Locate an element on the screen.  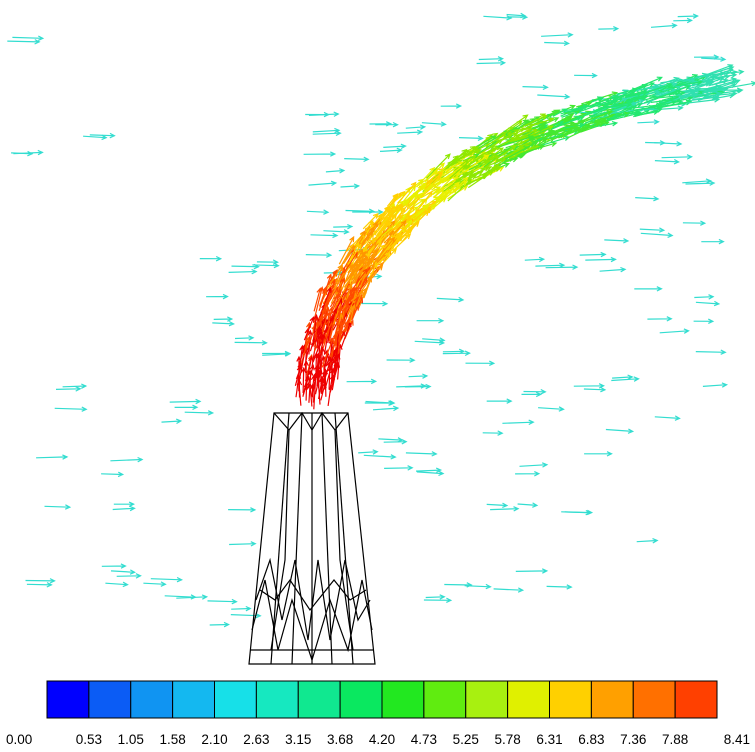
colorbar-tick-label: 3.68 is located at coordinates (340, 739).